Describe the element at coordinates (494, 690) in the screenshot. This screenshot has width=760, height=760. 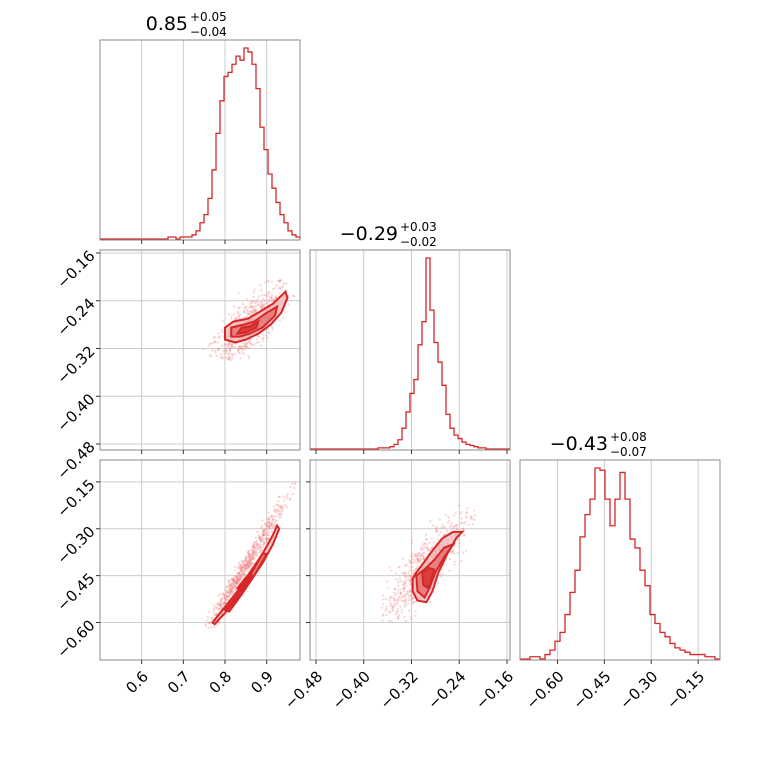
I see `x-tick-label-1: −0.16` at that location.